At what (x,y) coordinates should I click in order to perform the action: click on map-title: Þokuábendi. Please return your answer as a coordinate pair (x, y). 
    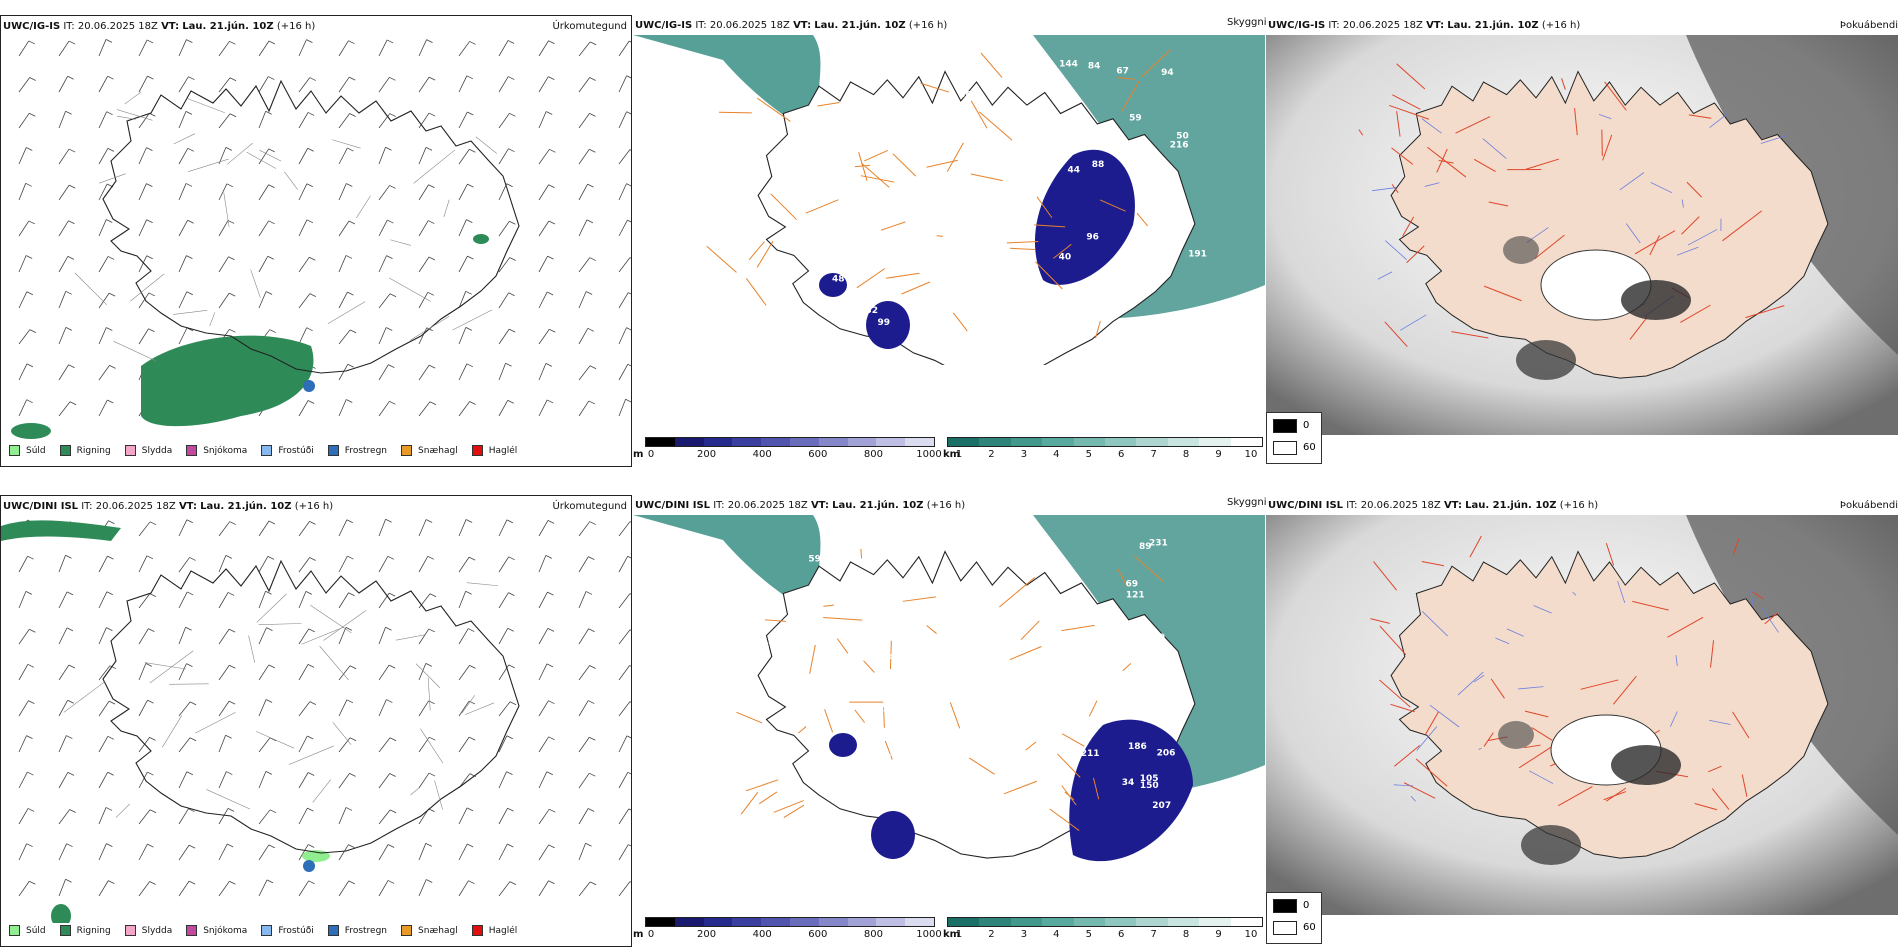
    Looking at the image, I should click on (1868, 25).